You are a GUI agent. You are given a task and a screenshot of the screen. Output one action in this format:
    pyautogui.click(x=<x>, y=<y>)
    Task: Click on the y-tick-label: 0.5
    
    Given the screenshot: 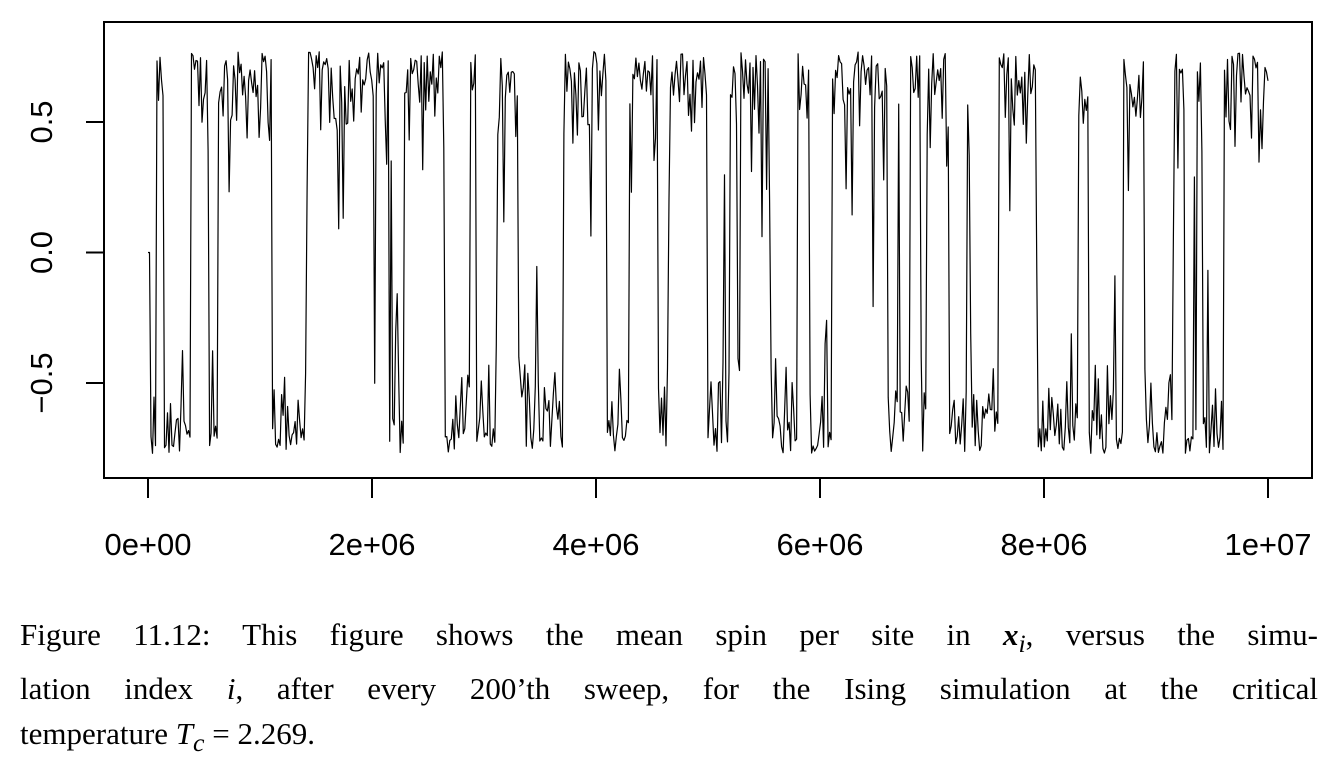 What is the action you would take?
    pyautogui.click(x=41, y=121)
    